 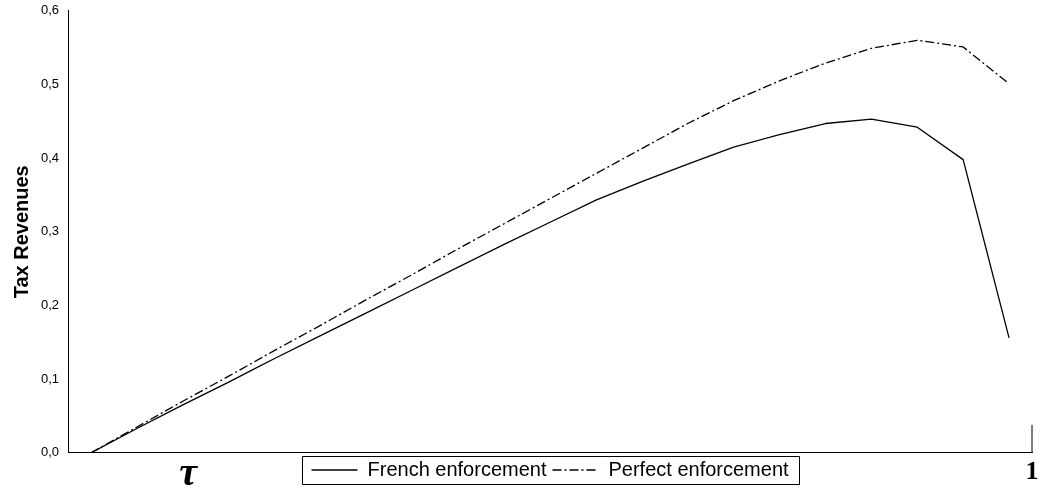 I want to click on y-tick-label: 0,0, so click(x=50, y=452).